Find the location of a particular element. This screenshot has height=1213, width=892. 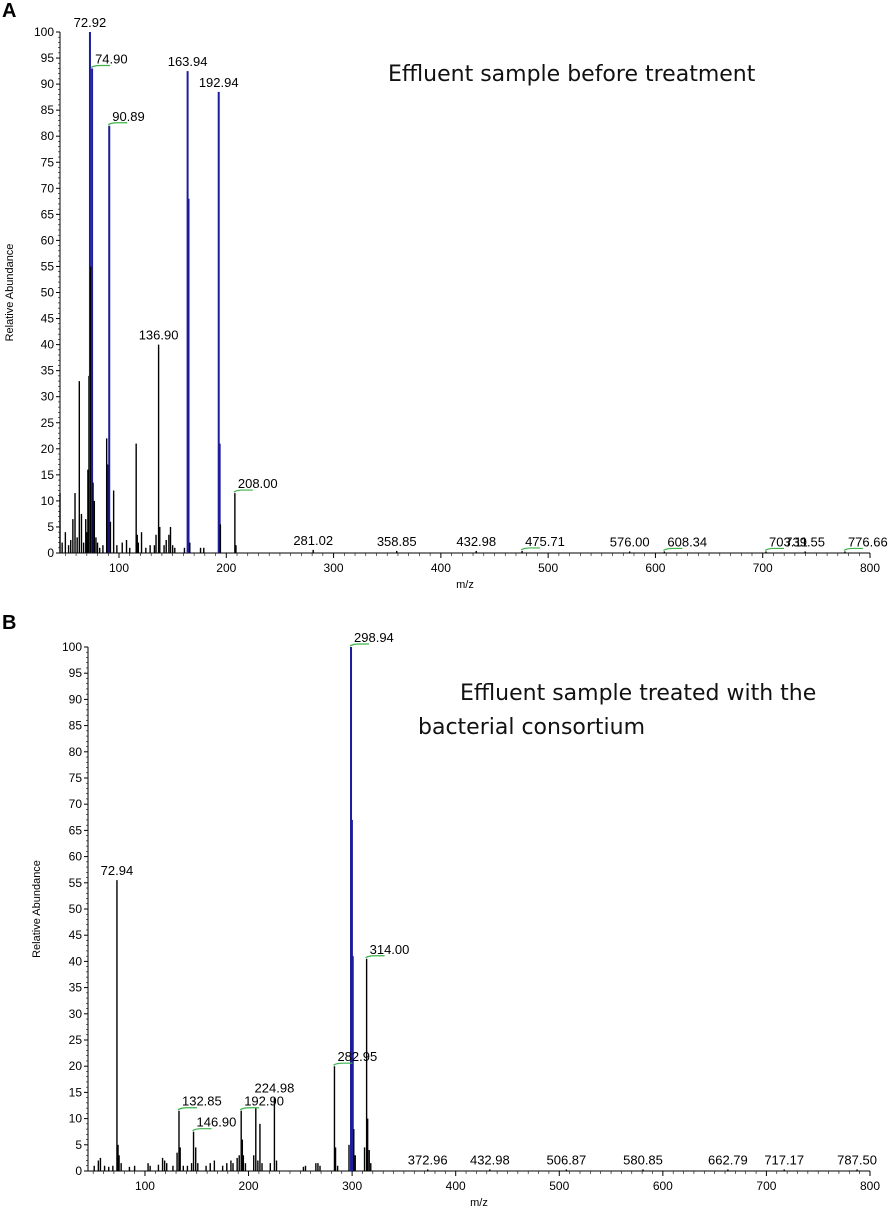

peak-label: 146.90 is located at coordinates (217, 1122).